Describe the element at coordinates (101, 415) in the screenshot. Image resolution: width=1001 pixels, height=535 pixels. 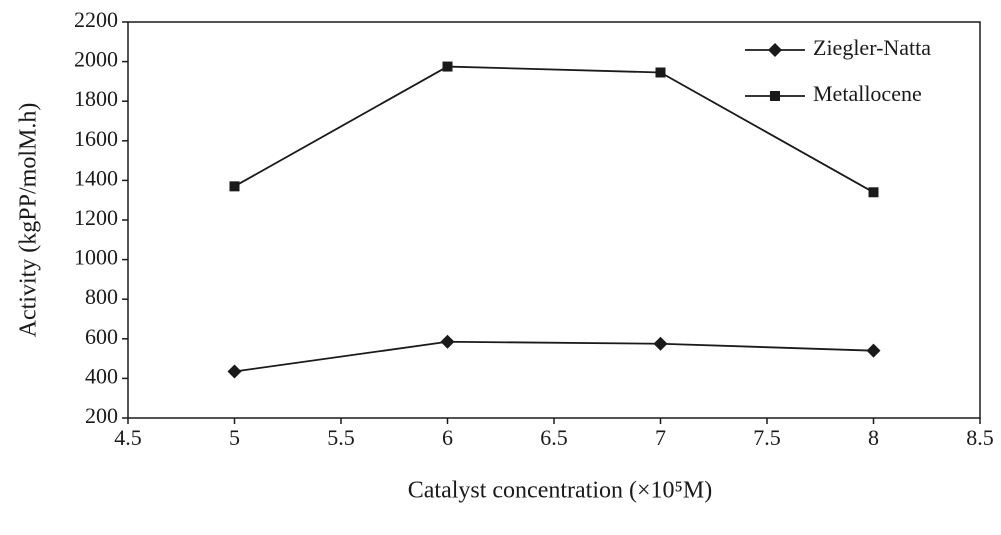
I see `y-tick-label: 200` at that location.